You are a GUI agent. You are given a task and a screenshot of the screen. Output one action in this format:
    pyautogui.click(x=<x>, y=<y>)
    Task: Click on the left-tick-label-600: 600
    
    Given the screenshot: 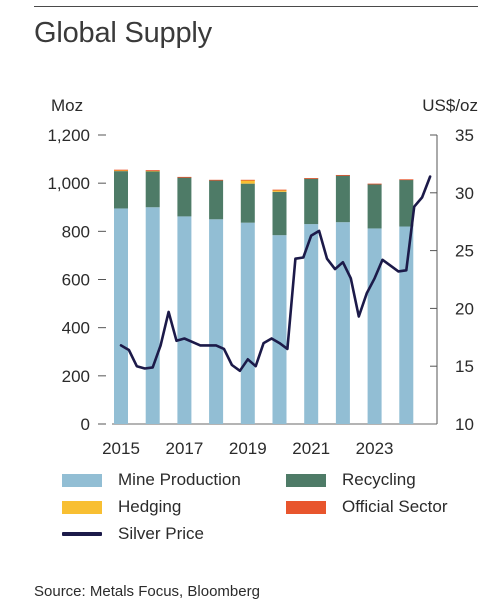 What is the action you would take?
    pyautogui.click(x=76, y=280)
    